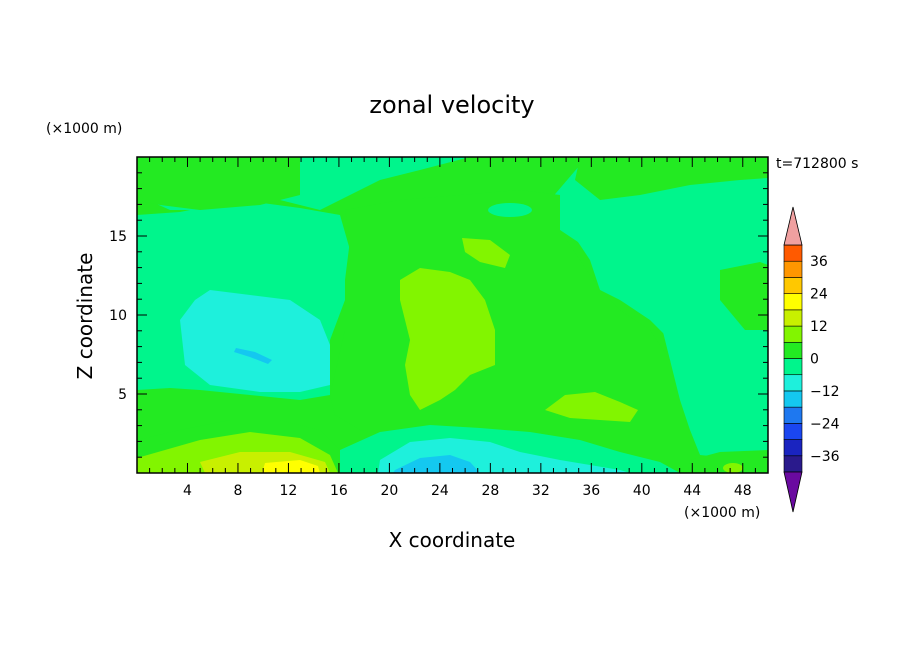 The width and height of the screenshot is (904, 654). Describe the element at coordinates (671, 178) in the screenshot. I see `contour-band-0-6-right` at that location.